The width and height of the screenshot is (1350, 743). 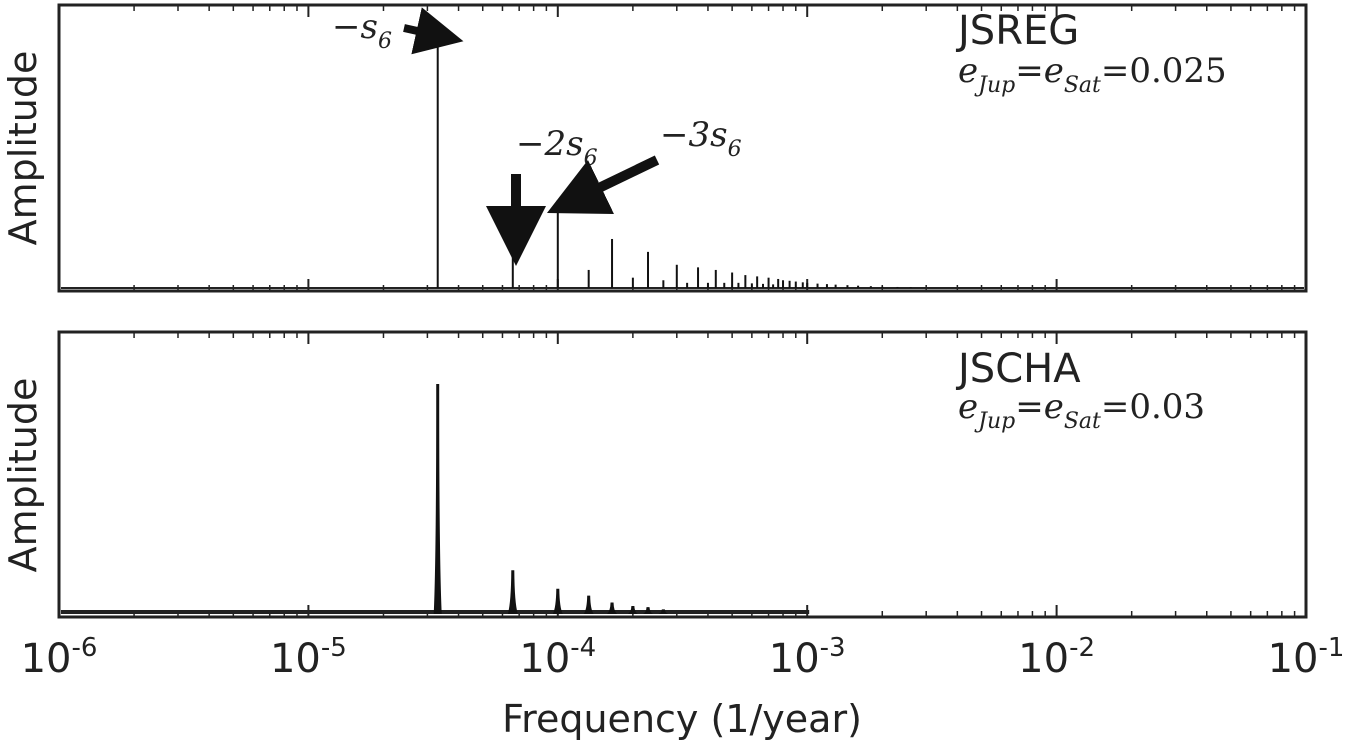 What do you see at coordinates (1164, 71) in the screenshot?
I see `condition-value: =0.025` at bounding box center [1164, 71].